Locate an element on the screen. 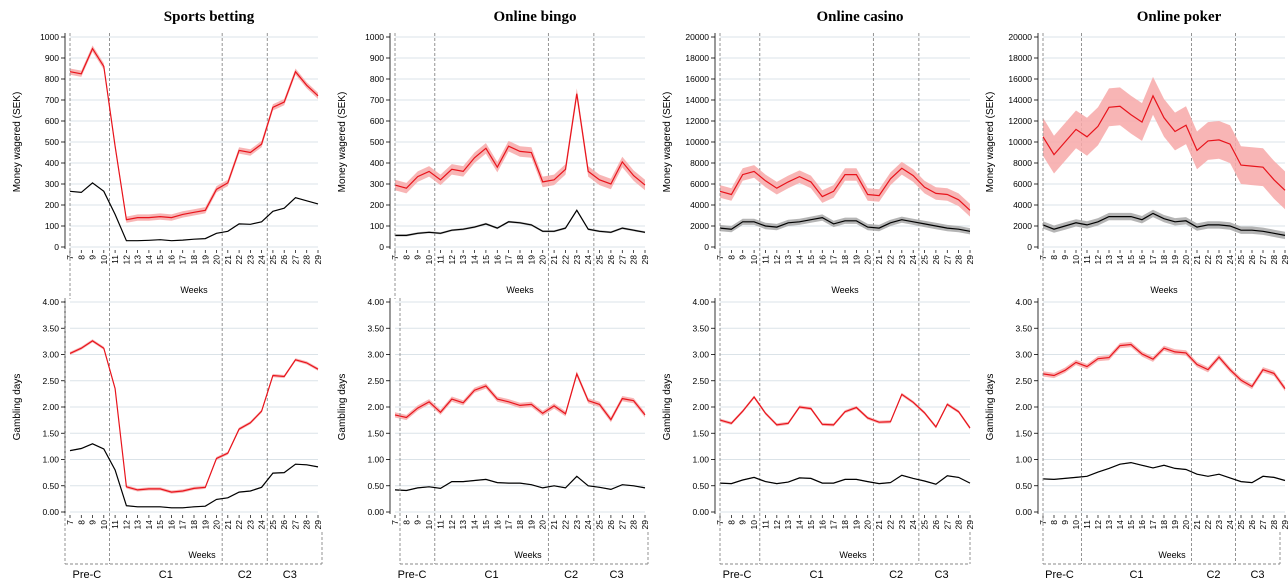 The height and width of the screenshot is (586, 1288). y-tick-label: 3.50 is located at coordinates (375, 328).